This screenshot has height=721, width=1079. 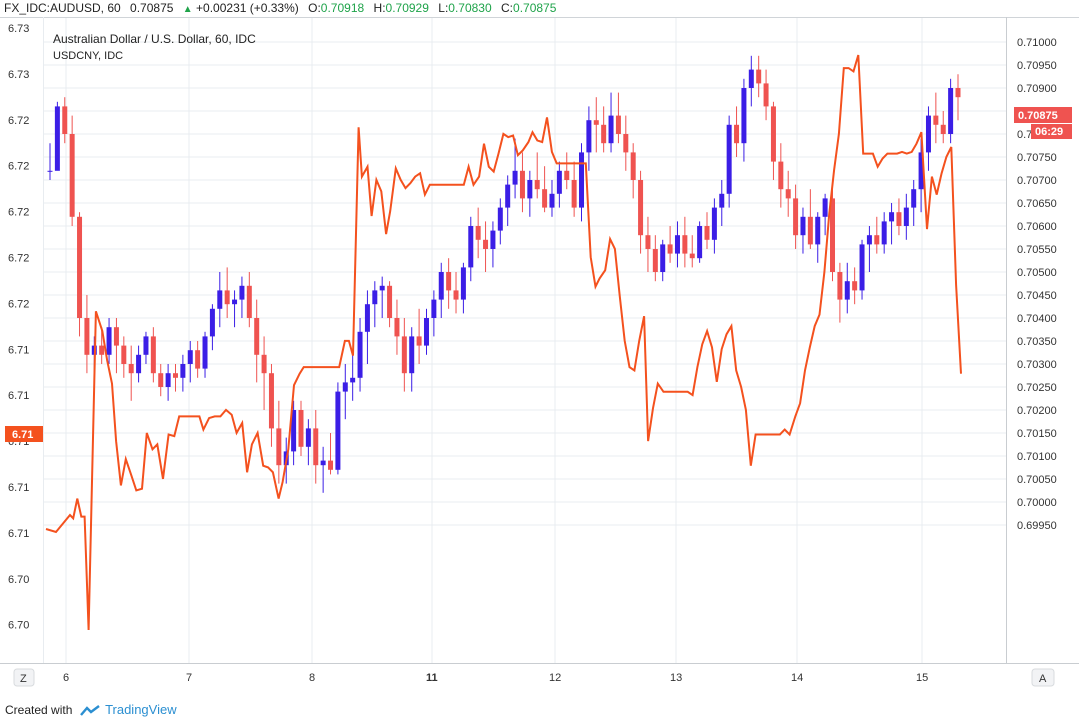 I want to click on price-change: +0.00231 (+0.33%), so click(x=247, y=8).